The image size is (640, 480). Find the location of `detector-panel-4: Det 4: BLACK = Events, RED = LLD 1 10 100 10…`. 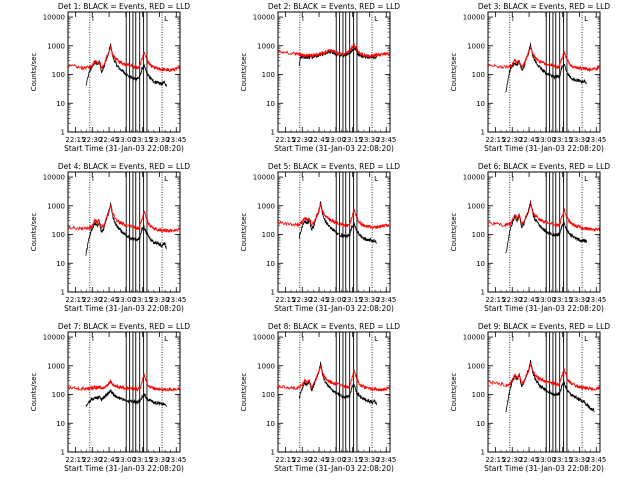

detector-panel-4: Det 4: BLACK = Events, RED = LLD 1 10 100 10… is located at coordinates (110, 237).